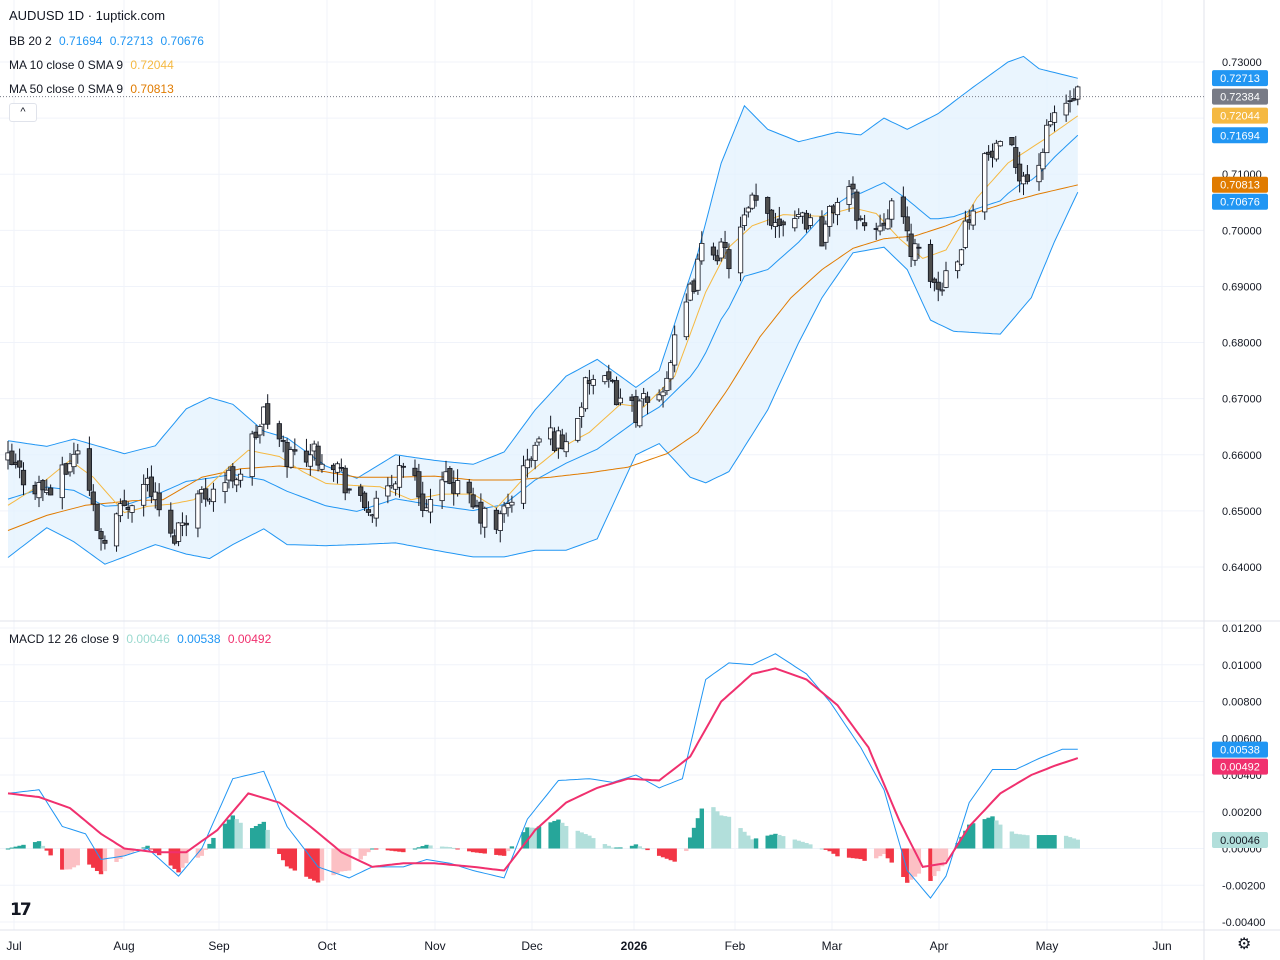 This screenshot has height=960, width=1280. I want to click on macd-tag: 0.00492, so click(1240, 766).